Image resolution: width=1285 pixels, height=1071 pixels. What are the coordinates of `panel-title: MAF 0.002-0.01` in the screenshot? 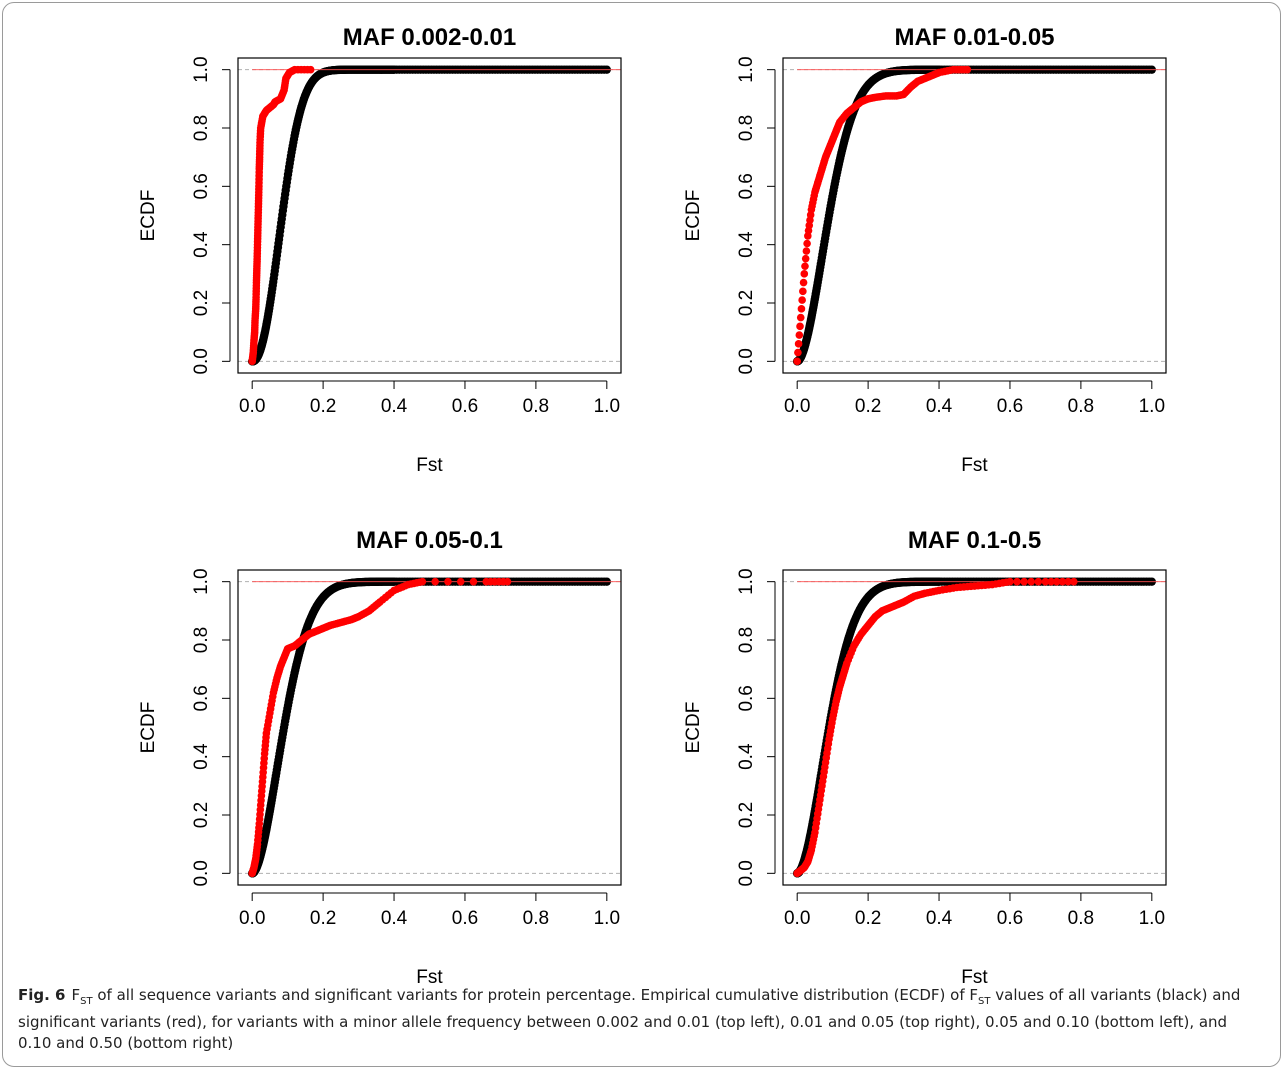 It's located at (429, 37).